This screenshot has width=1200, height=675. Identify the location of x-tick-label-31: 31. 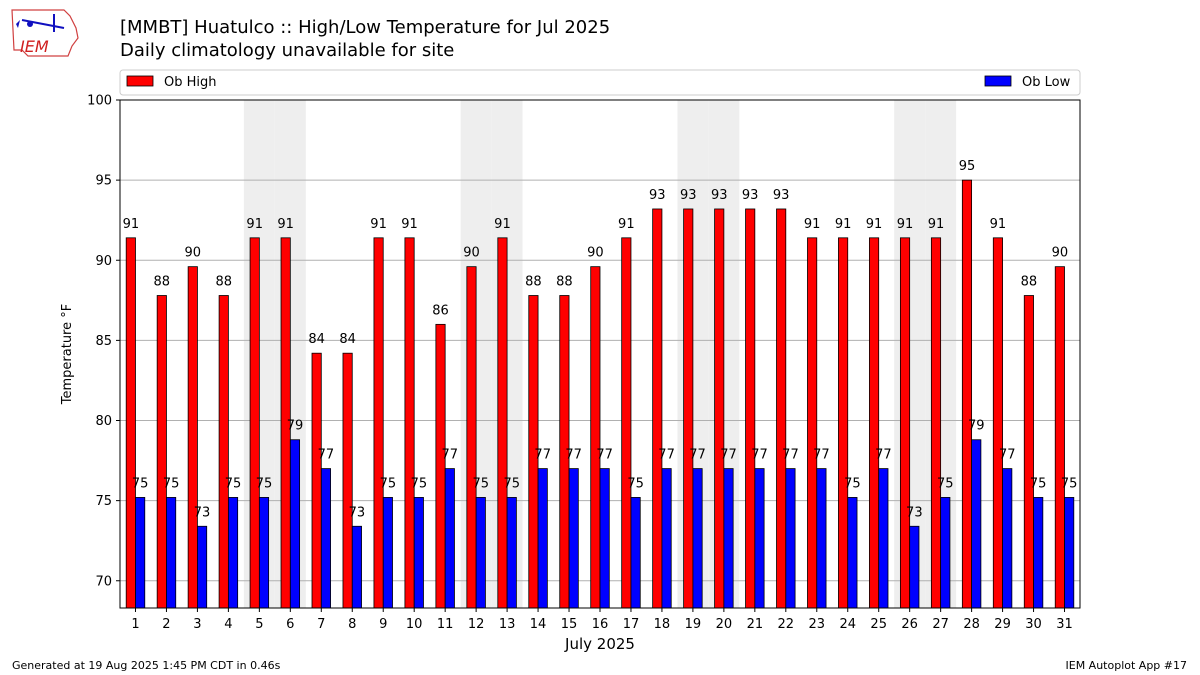
(1064, 624).